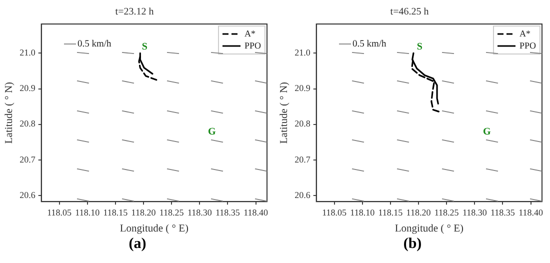  Describe the element at coordinates (138, 244) in the screenshot. I see `text: (a)` at that location.